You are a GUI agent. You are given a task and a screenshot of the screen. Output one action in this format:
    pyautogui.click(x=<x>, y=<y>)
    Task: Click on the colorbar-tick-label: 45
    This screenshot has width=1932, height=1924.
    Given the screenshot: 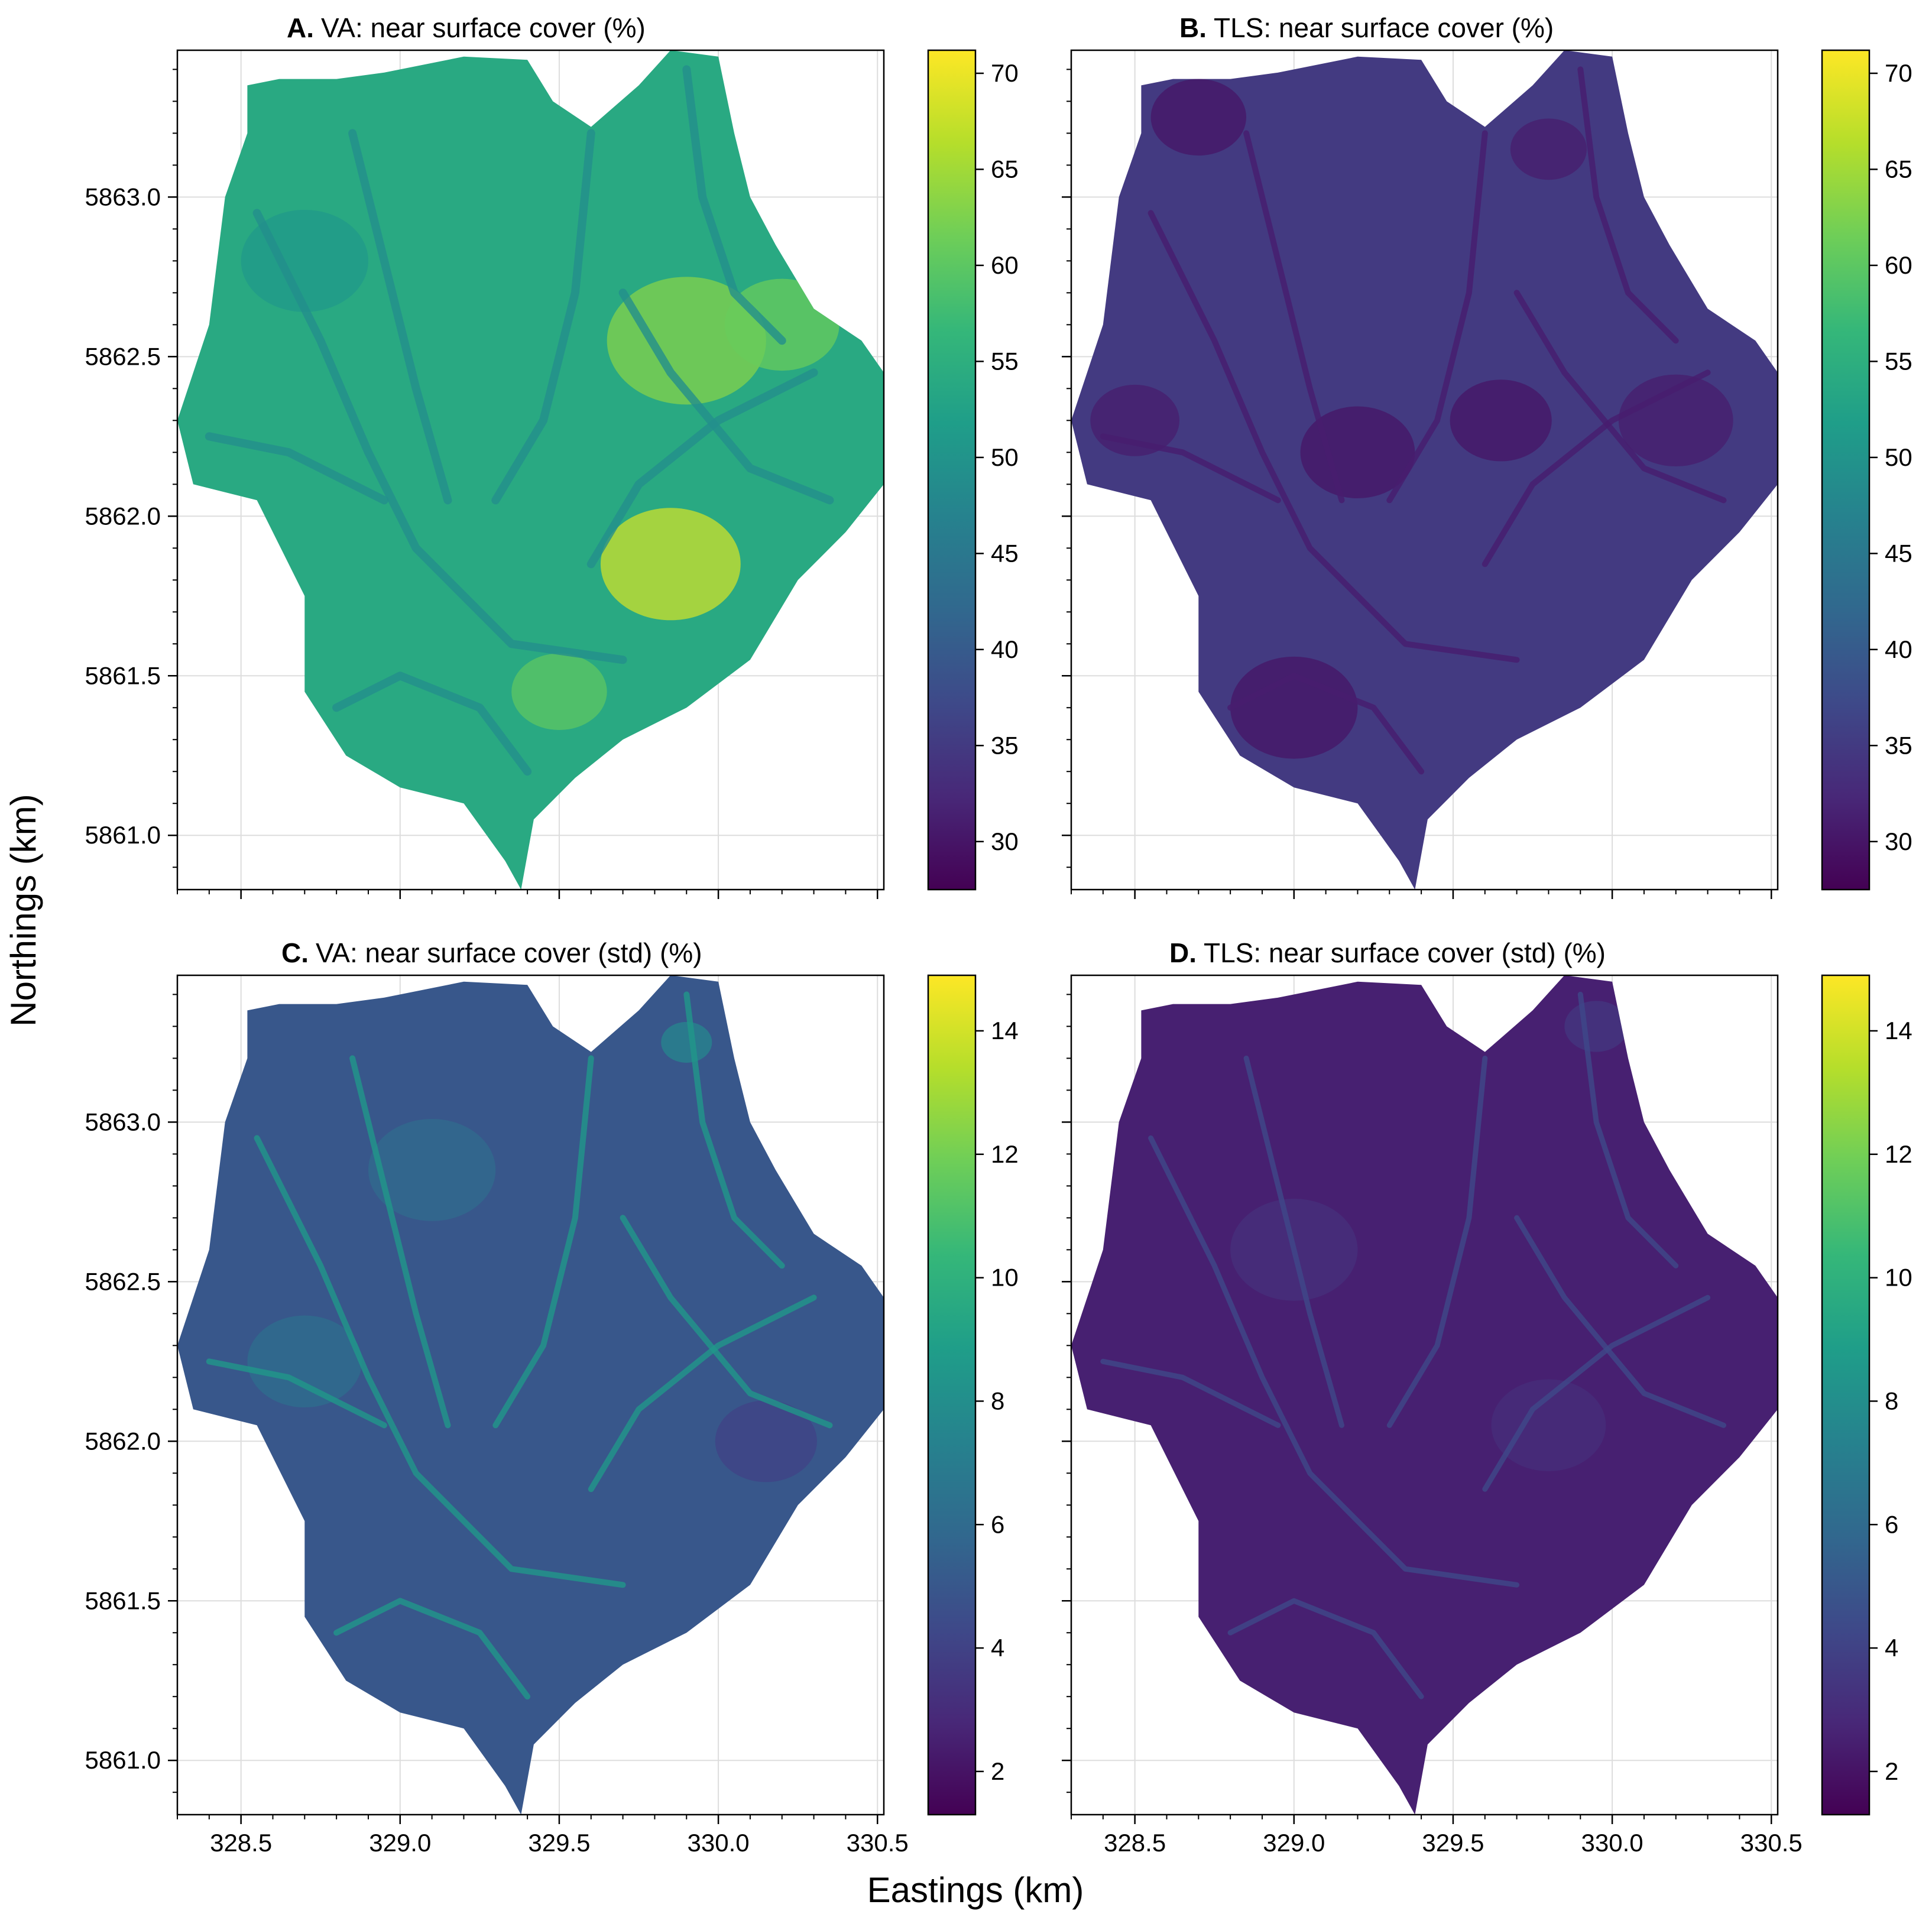 What is the action you would take?
    pyautogui.click(x=1898, y=553)
    